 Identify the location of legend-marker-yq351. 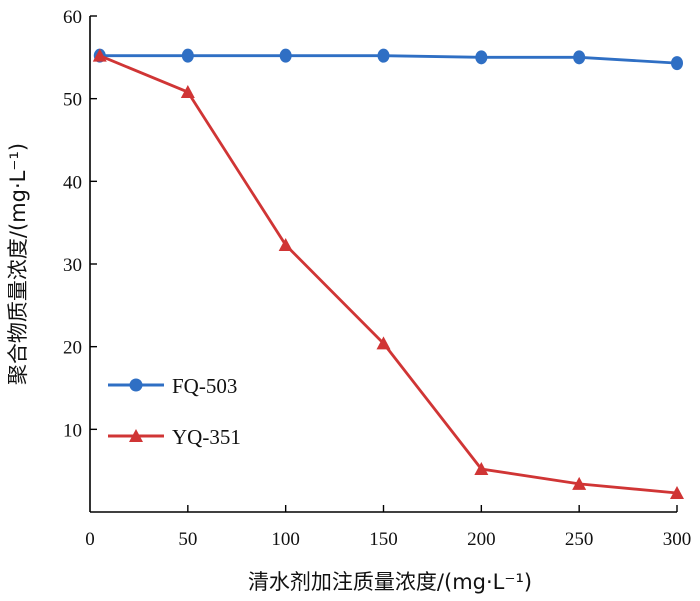
(136, 435).